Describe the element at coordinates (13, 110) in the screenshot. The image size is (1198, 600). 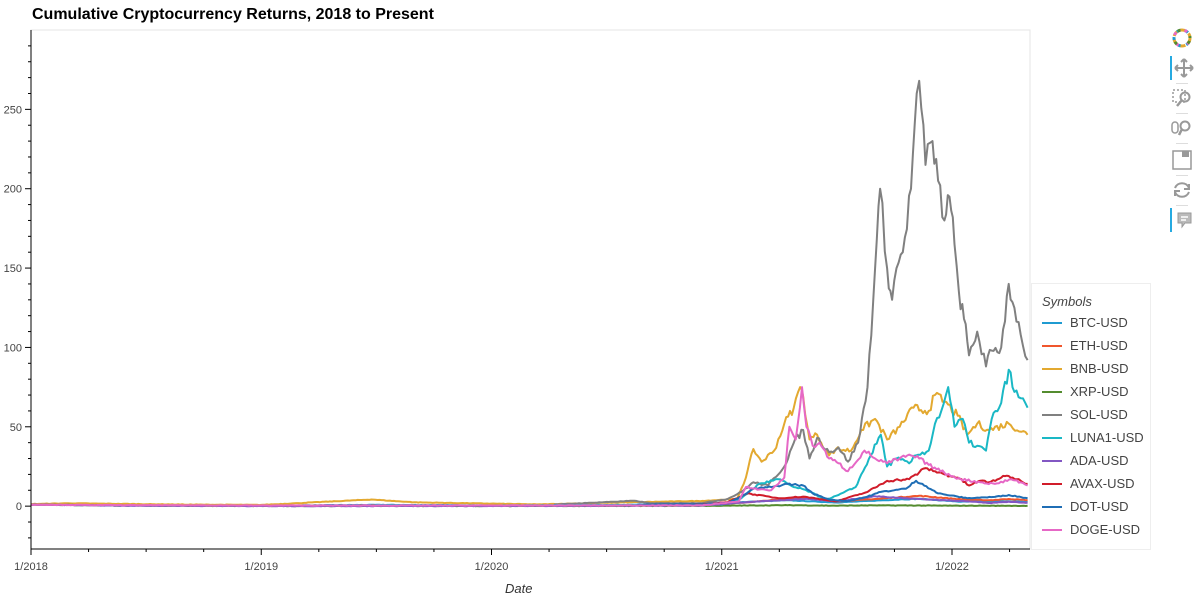
I see `y-tick-label: 250` at that location.